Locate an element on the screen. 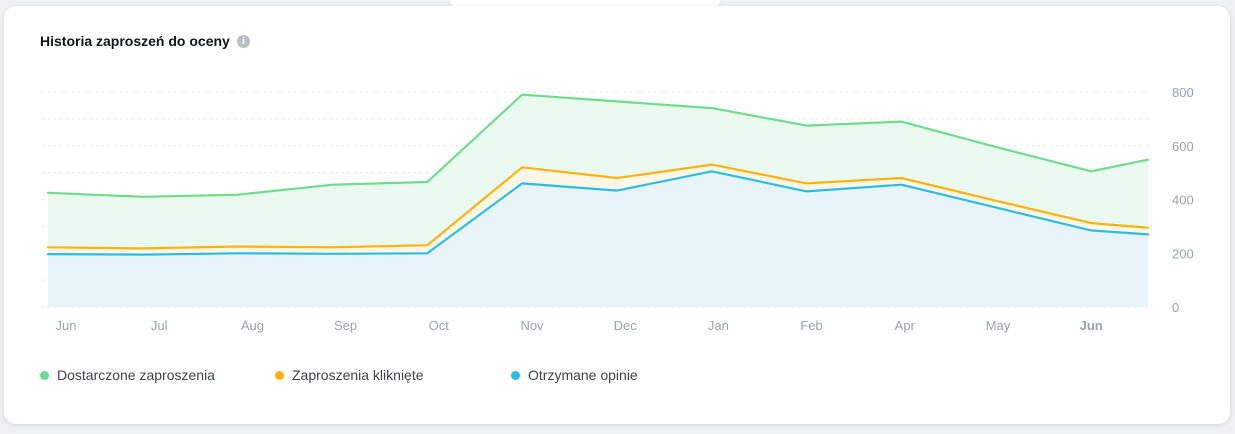 The height and width of the screenshot is (434, 1235). legend-label: Zaproszenia kliknięte is located at coordinates (358, 375).